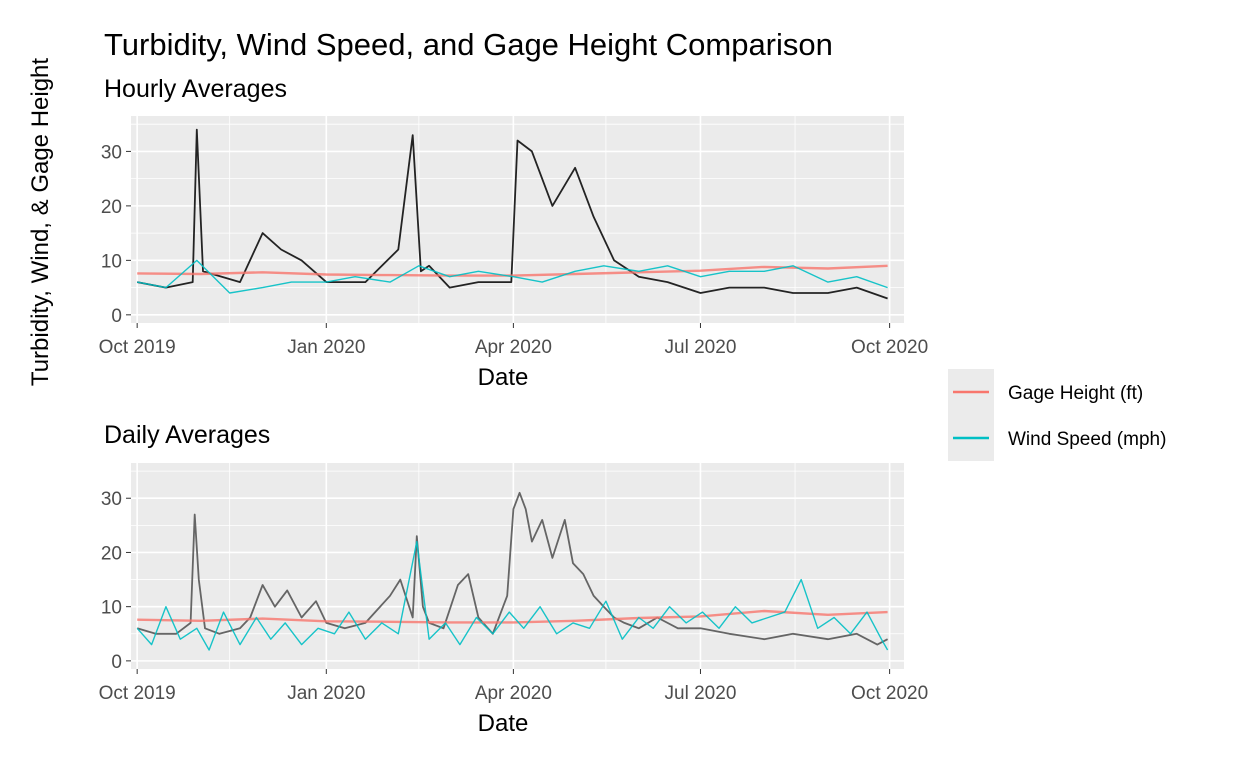 Image resolution: width=1248 pixels, height=768 pixels. I want to click on legend-background, so click(971, 415).